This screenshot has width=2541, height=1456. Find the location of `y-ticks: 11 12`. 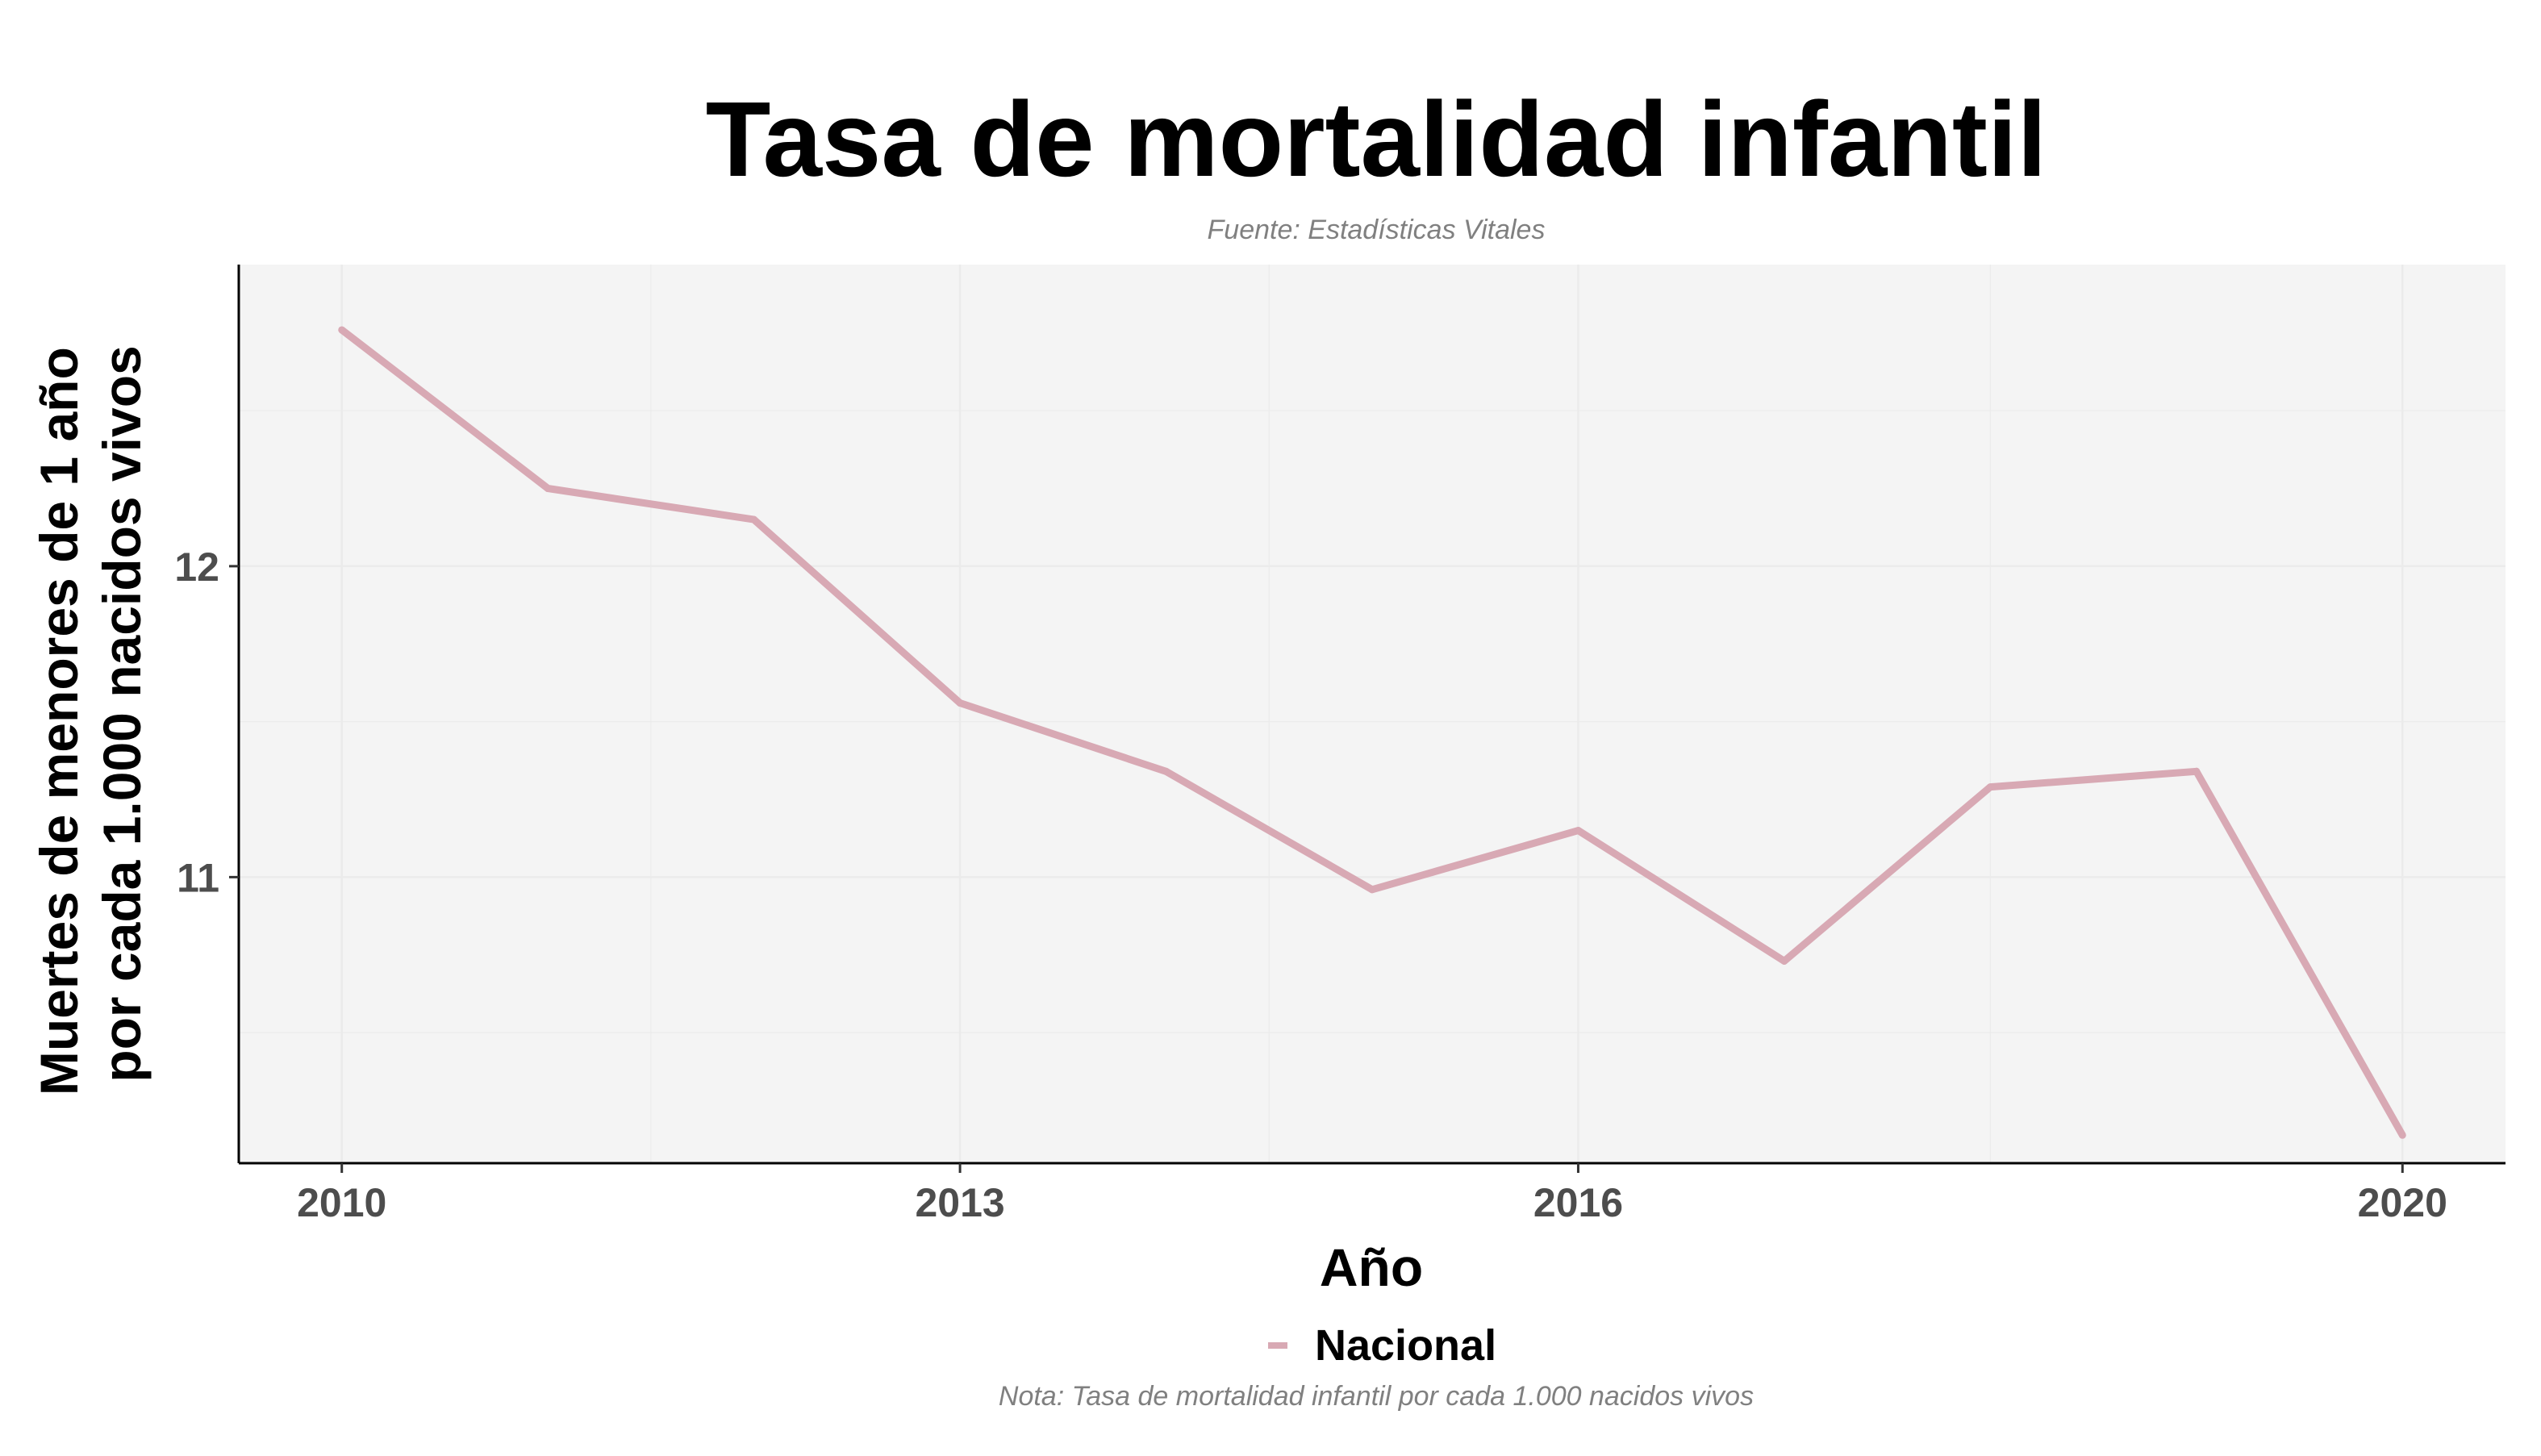

y-ticks: 11 12 is located at coordinates (206, 722).